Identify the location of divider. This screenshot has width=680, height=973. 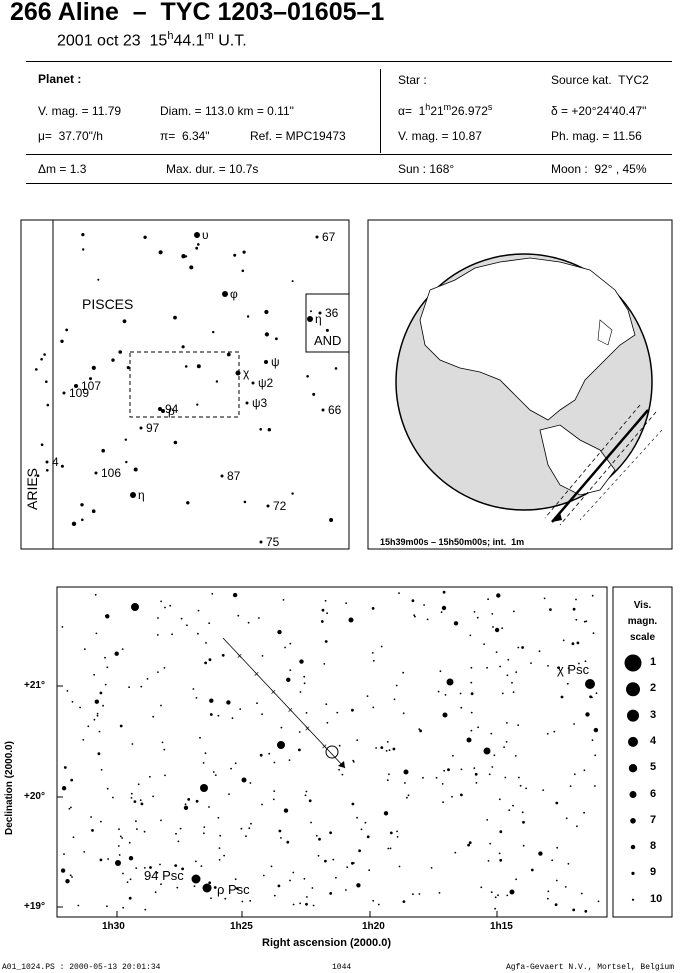
(380, 111).